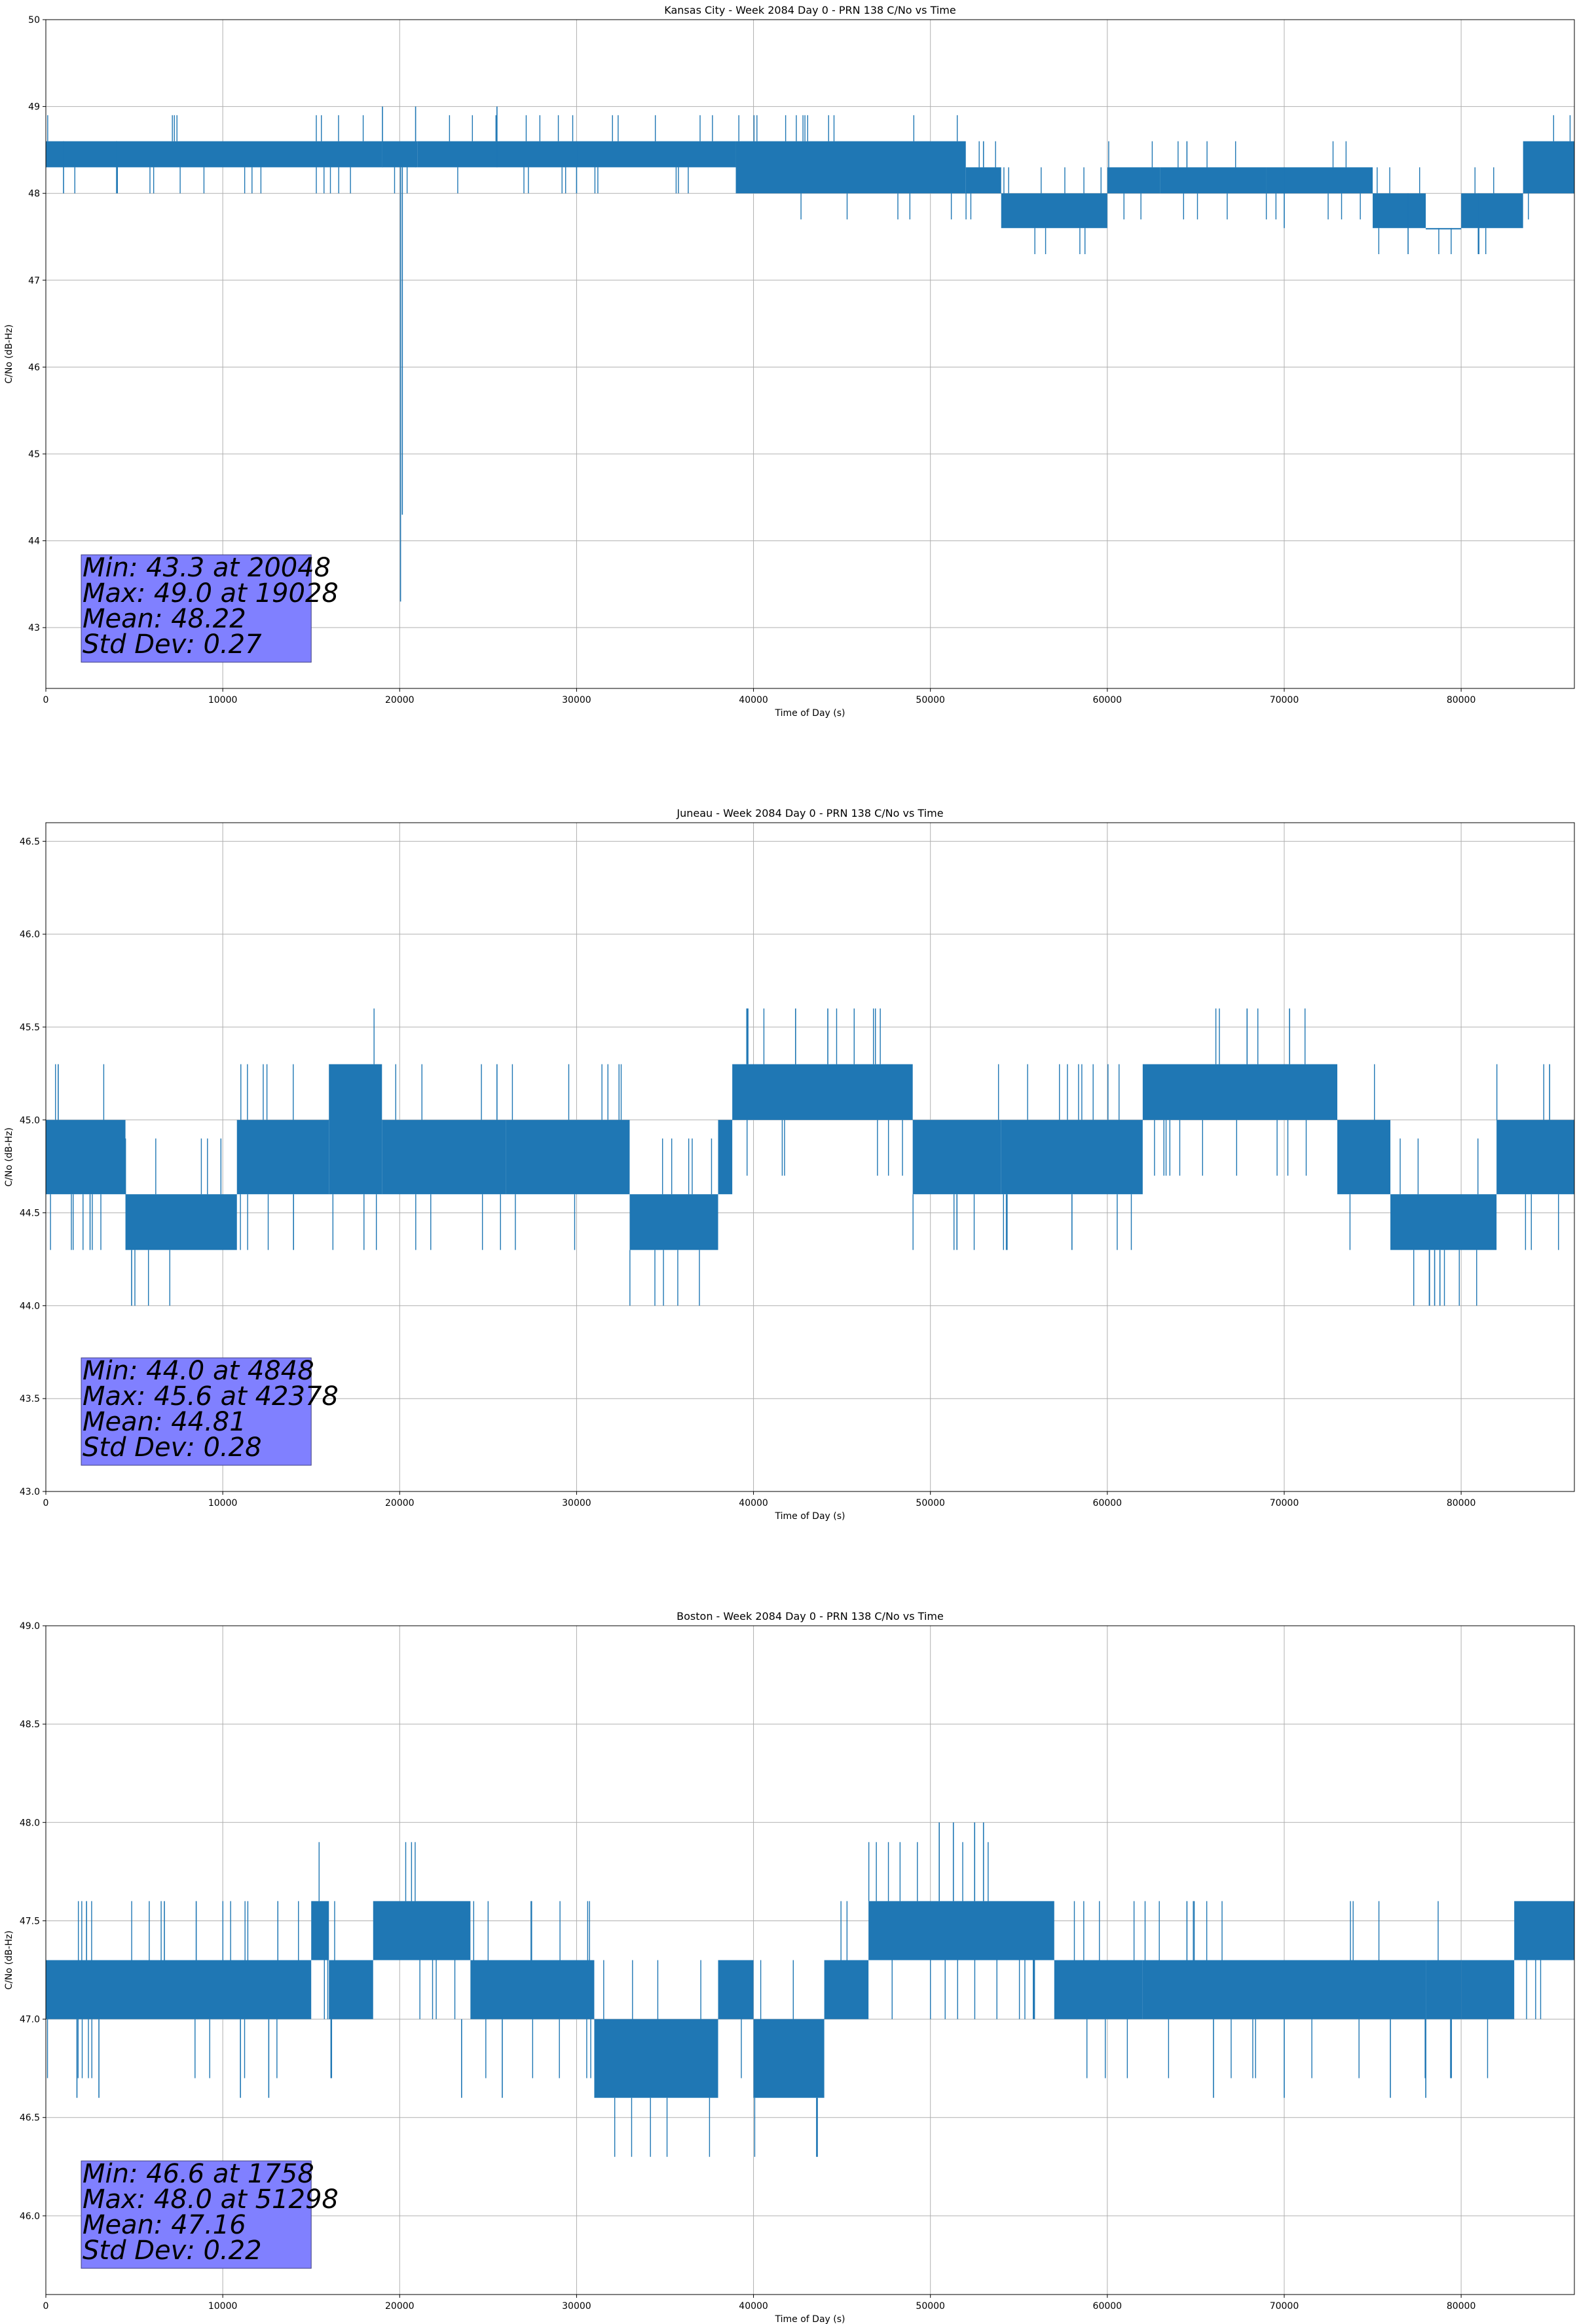 Image resolution: width=1577 pixels, height=2324 pixels. What do you see at coordinates (34, 367) in the screenshot?
I see `y-tick-label: 46` at bounding box center [34, 367].